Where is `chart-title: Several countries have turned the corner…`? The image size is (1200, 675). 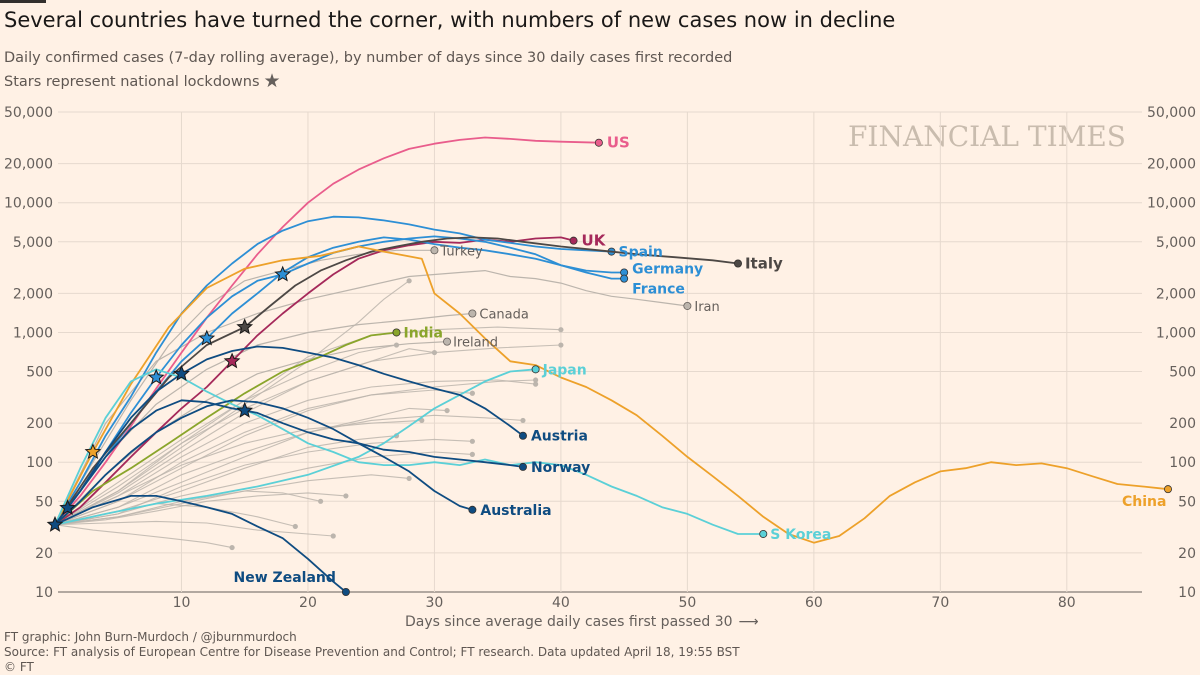
chart-title: Several countries have turned the corner… is located at coordinates (450, 20).